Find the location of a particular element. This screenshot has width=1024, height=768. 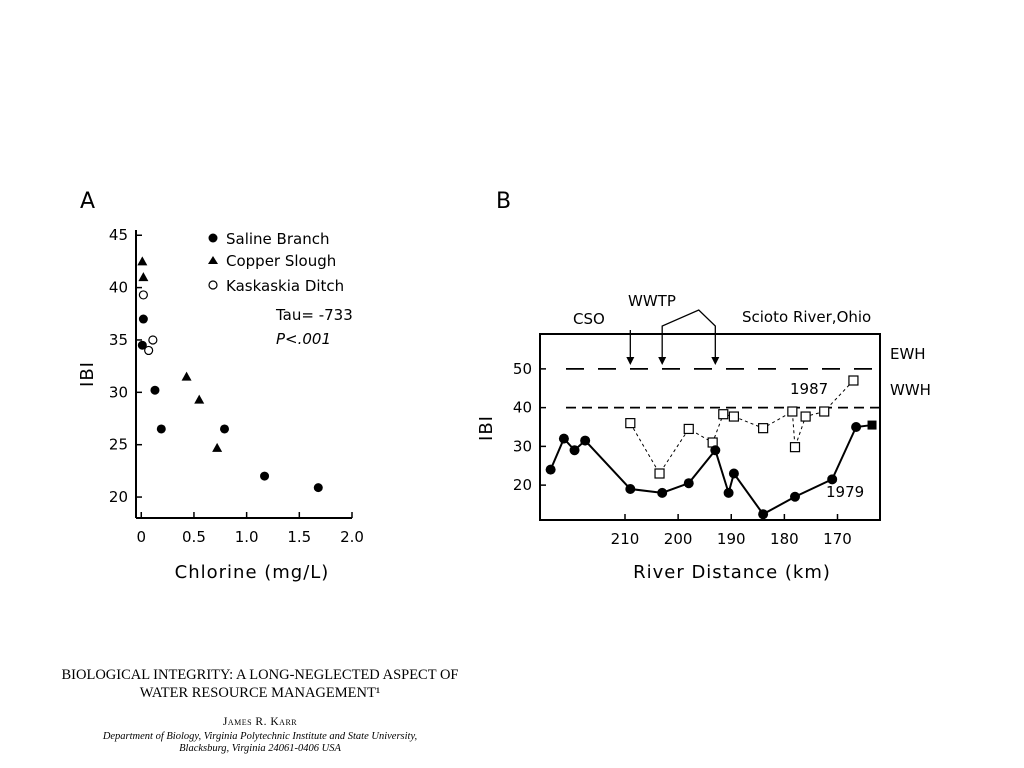

panel-a-y-tick-label: 40 is located at coordinates (118, 288).